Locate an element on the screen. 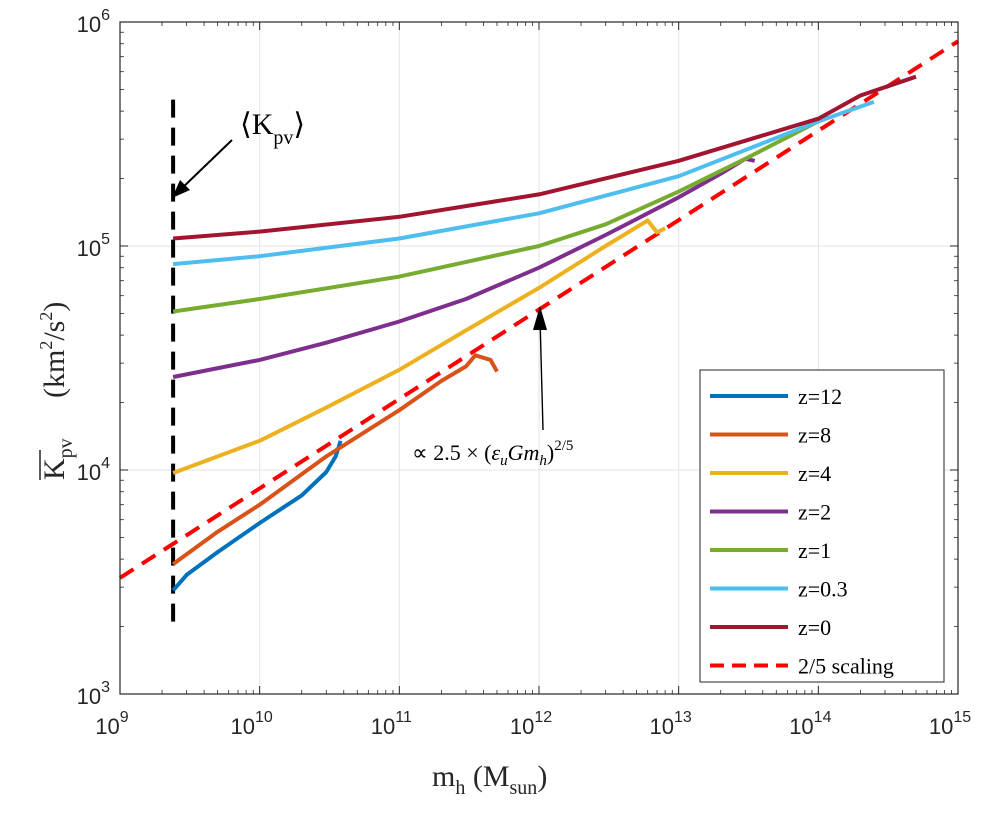  scaling-prefix: ∝ 2.5 × ( is located at coordinates (451, 452).